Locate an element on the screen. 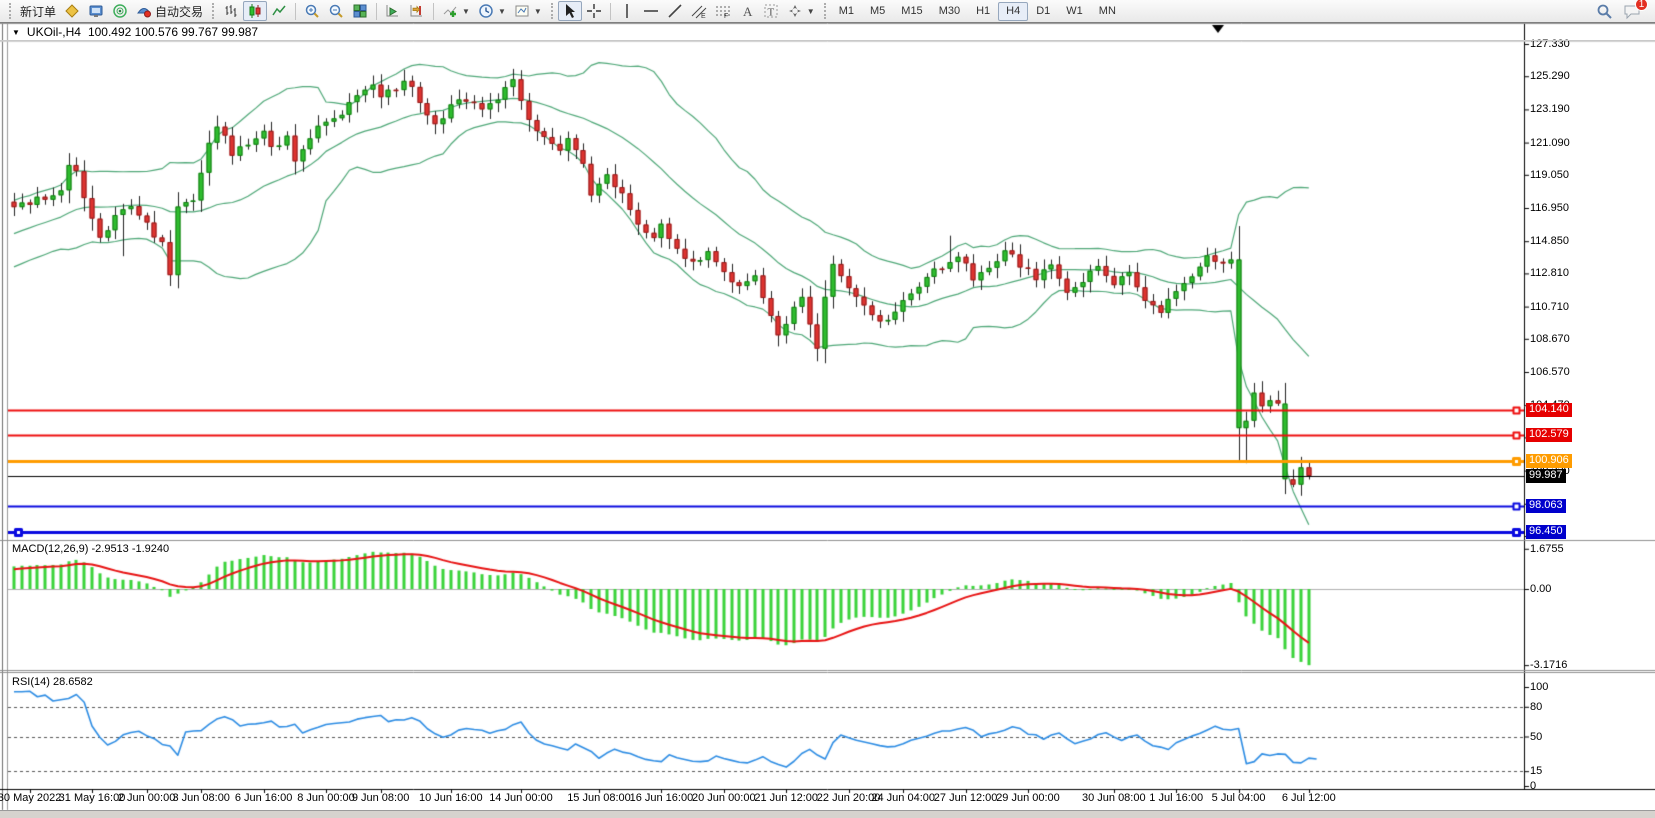  price-tick-label: 123.190 is located at coordinates (1550, 109).